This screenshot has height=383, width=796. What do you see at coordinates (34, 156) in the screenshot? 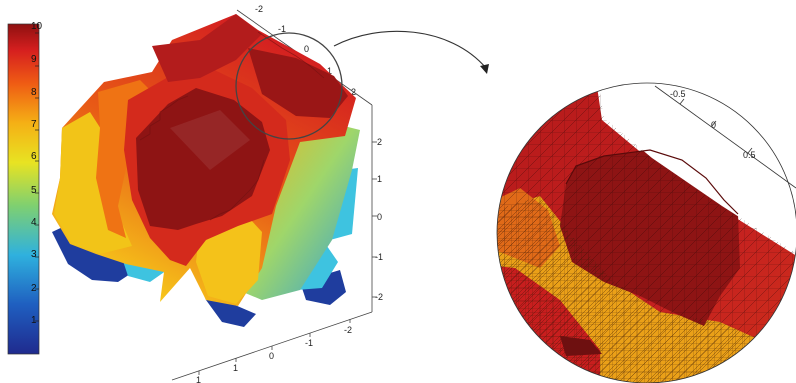
I see `colorbar-tick-label: 6` at bounding box center [34, 156].